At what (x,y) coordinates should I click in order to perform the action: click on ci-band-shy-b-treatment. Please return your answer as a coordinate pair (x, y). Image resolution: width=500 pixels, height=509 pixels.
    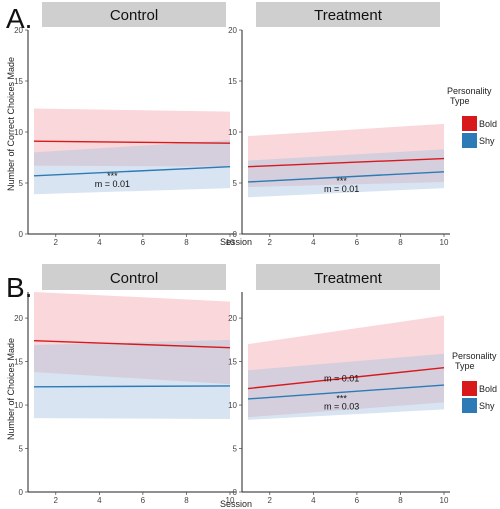
    Looking at the image, I should click on (346, 386).